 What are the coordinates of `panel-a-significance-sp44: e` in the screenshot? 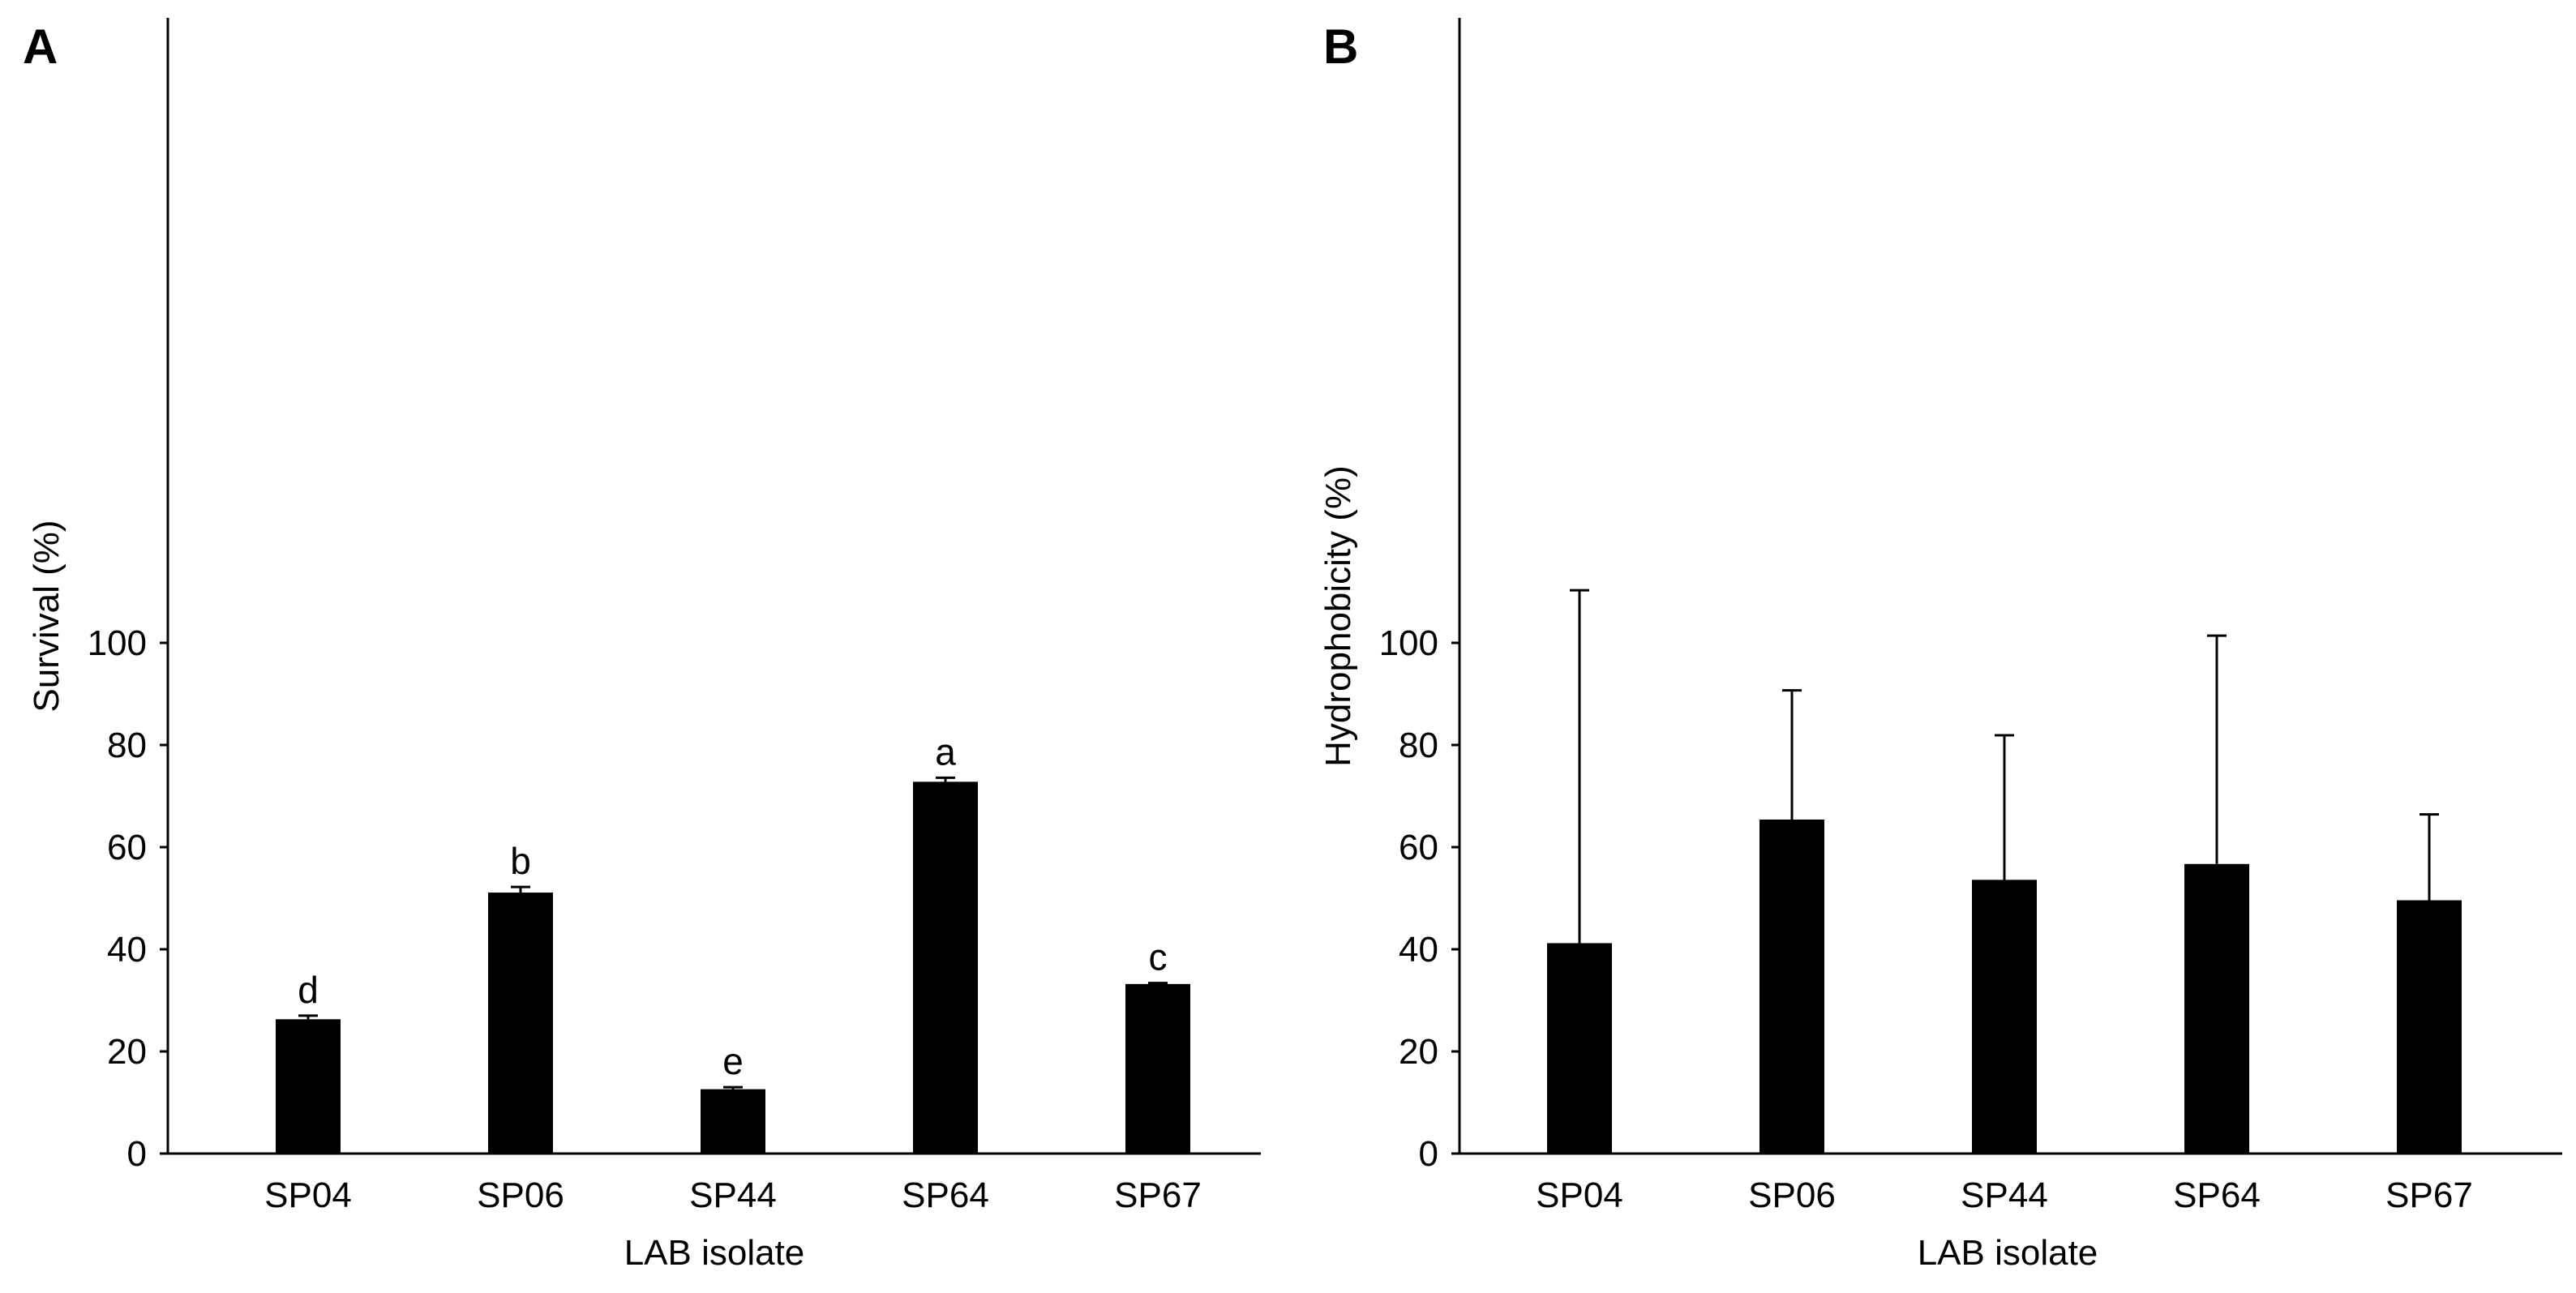 It's located at (733, 1061).